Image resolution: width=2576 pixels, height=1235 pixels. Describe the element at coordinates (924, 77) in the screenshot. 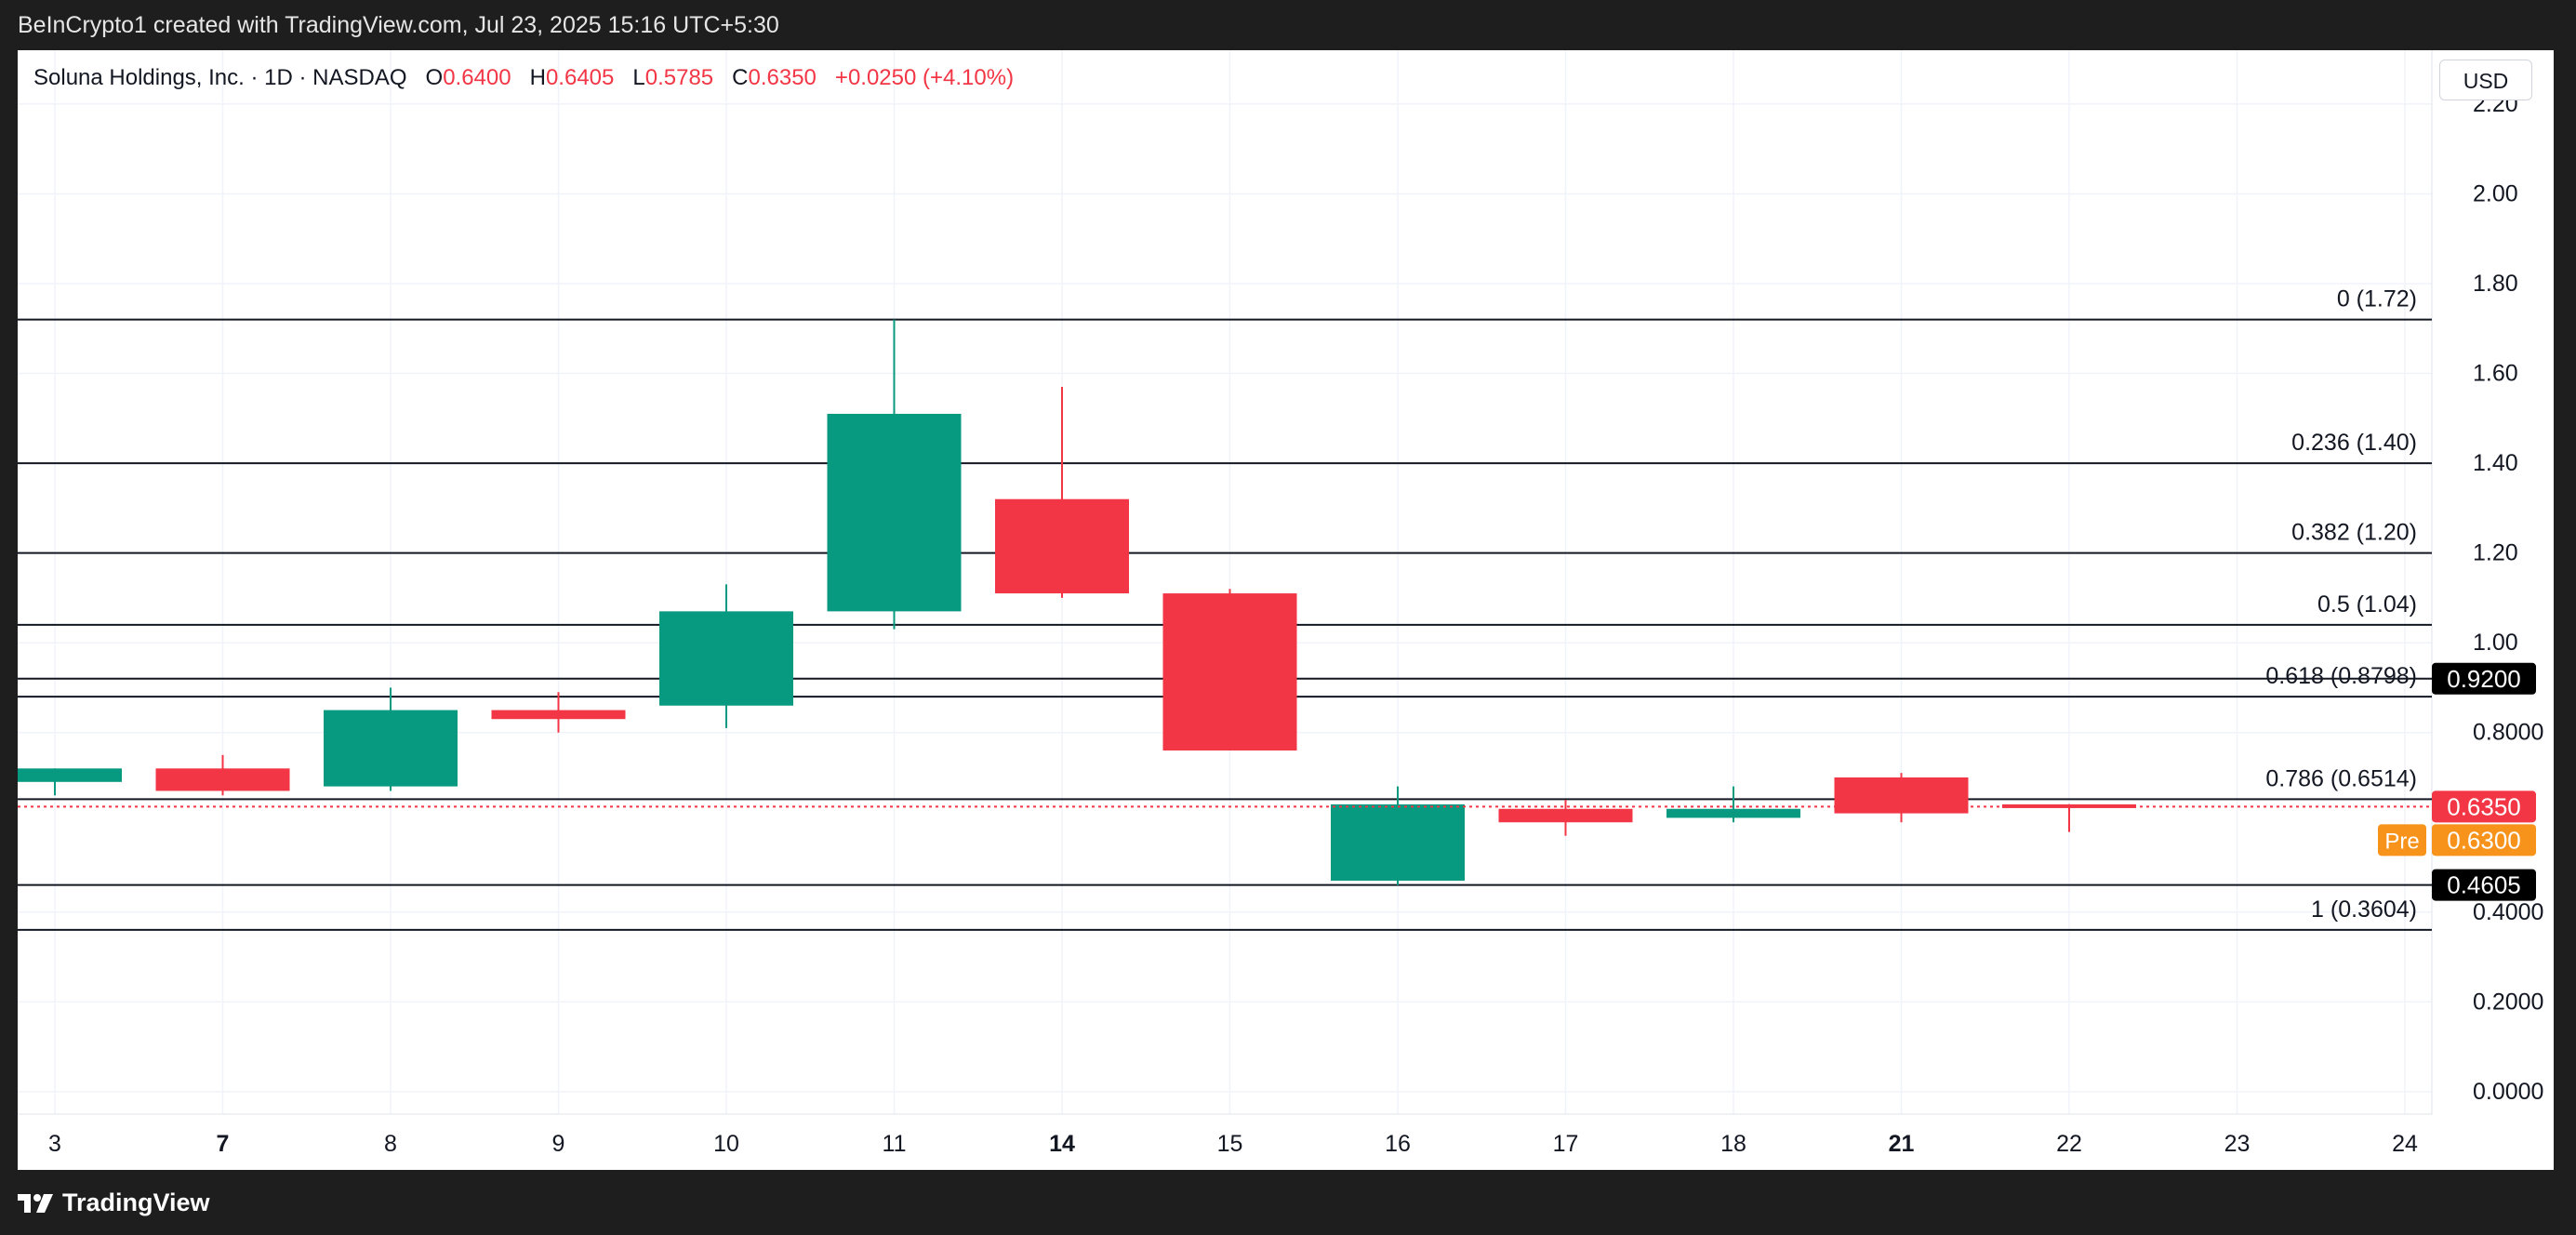

I see `change-value: +0.0250 (+4.10%)` at that location.